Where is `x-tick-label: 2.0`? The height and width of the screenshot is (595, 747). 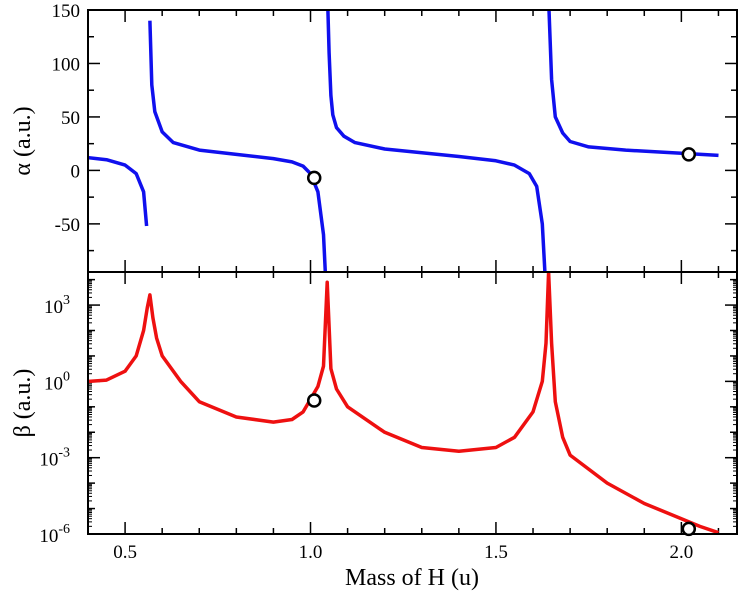
x-tick-label: 2.0 is located at coordinates (681, 552).